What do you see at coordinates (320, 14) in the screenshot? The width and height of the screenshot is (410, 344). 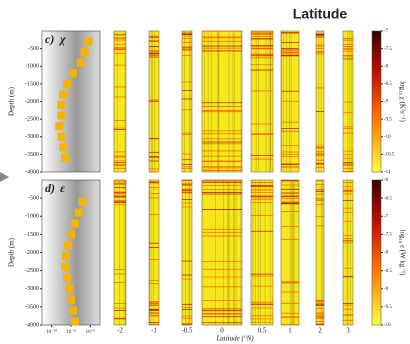 I see `figure-title: Latitude` at bounding box center [320, 14].